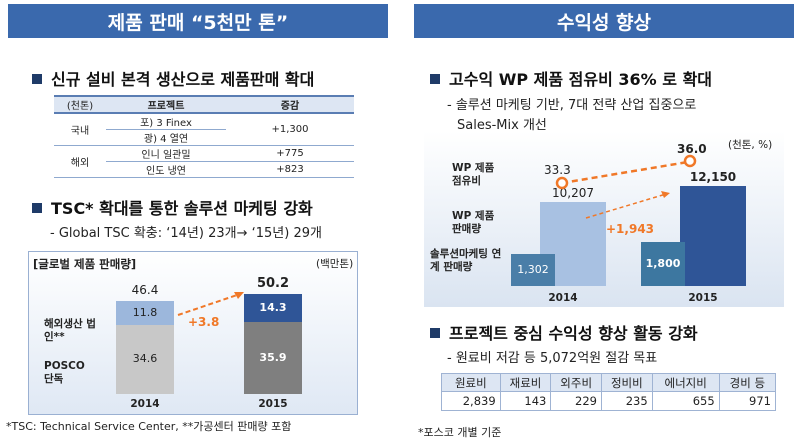  I want to click on region-cell: 해외, so click(80, 161).